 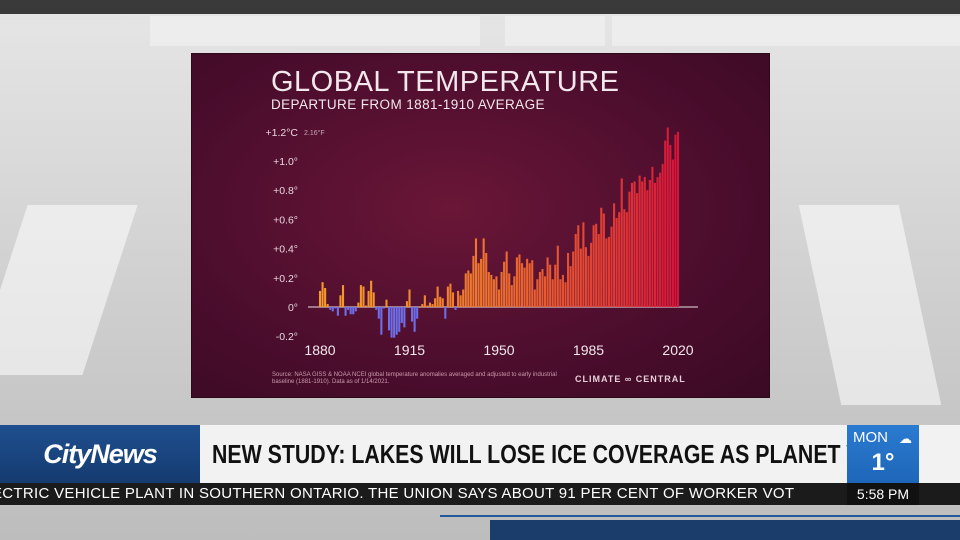 What do you see at coordinates (455, 308) in the screenshot?
I see `bar-1933` at bounding box center [455, 308].